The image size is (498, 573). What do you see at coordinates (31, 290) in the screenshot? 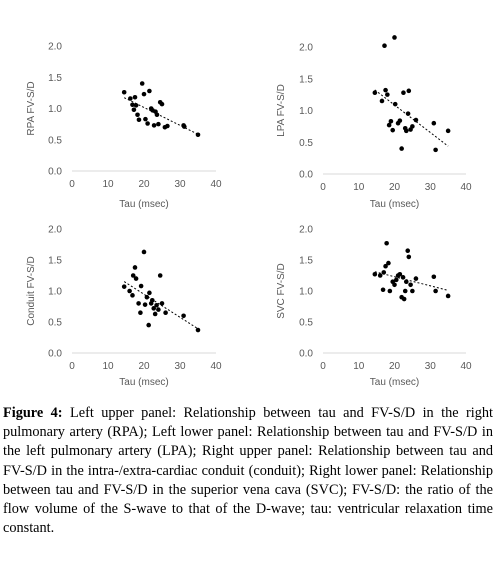
I see `y-axis-title: Conduit FV-S/D` at bounding box center [31, 290].